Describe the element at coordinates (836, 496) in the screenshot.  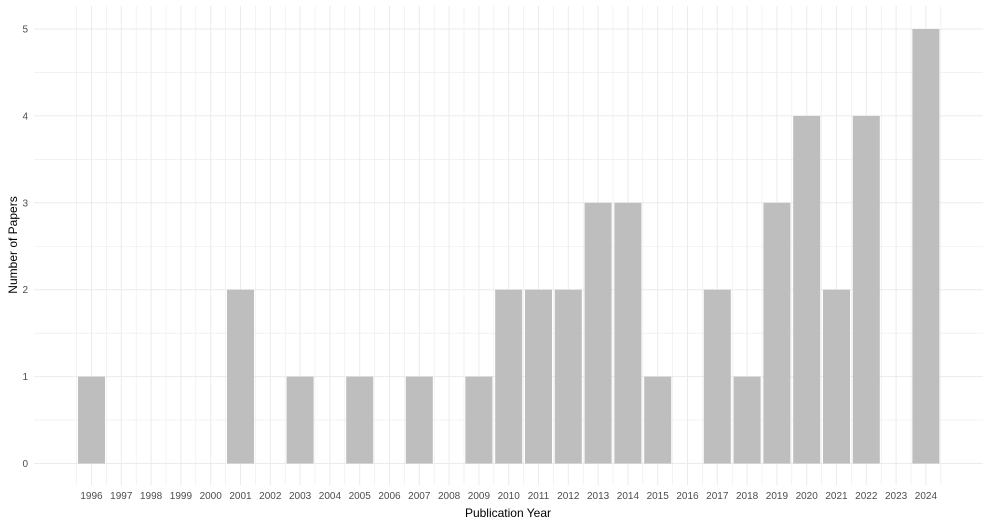
I see `x-tick-label: 2021` at that location.